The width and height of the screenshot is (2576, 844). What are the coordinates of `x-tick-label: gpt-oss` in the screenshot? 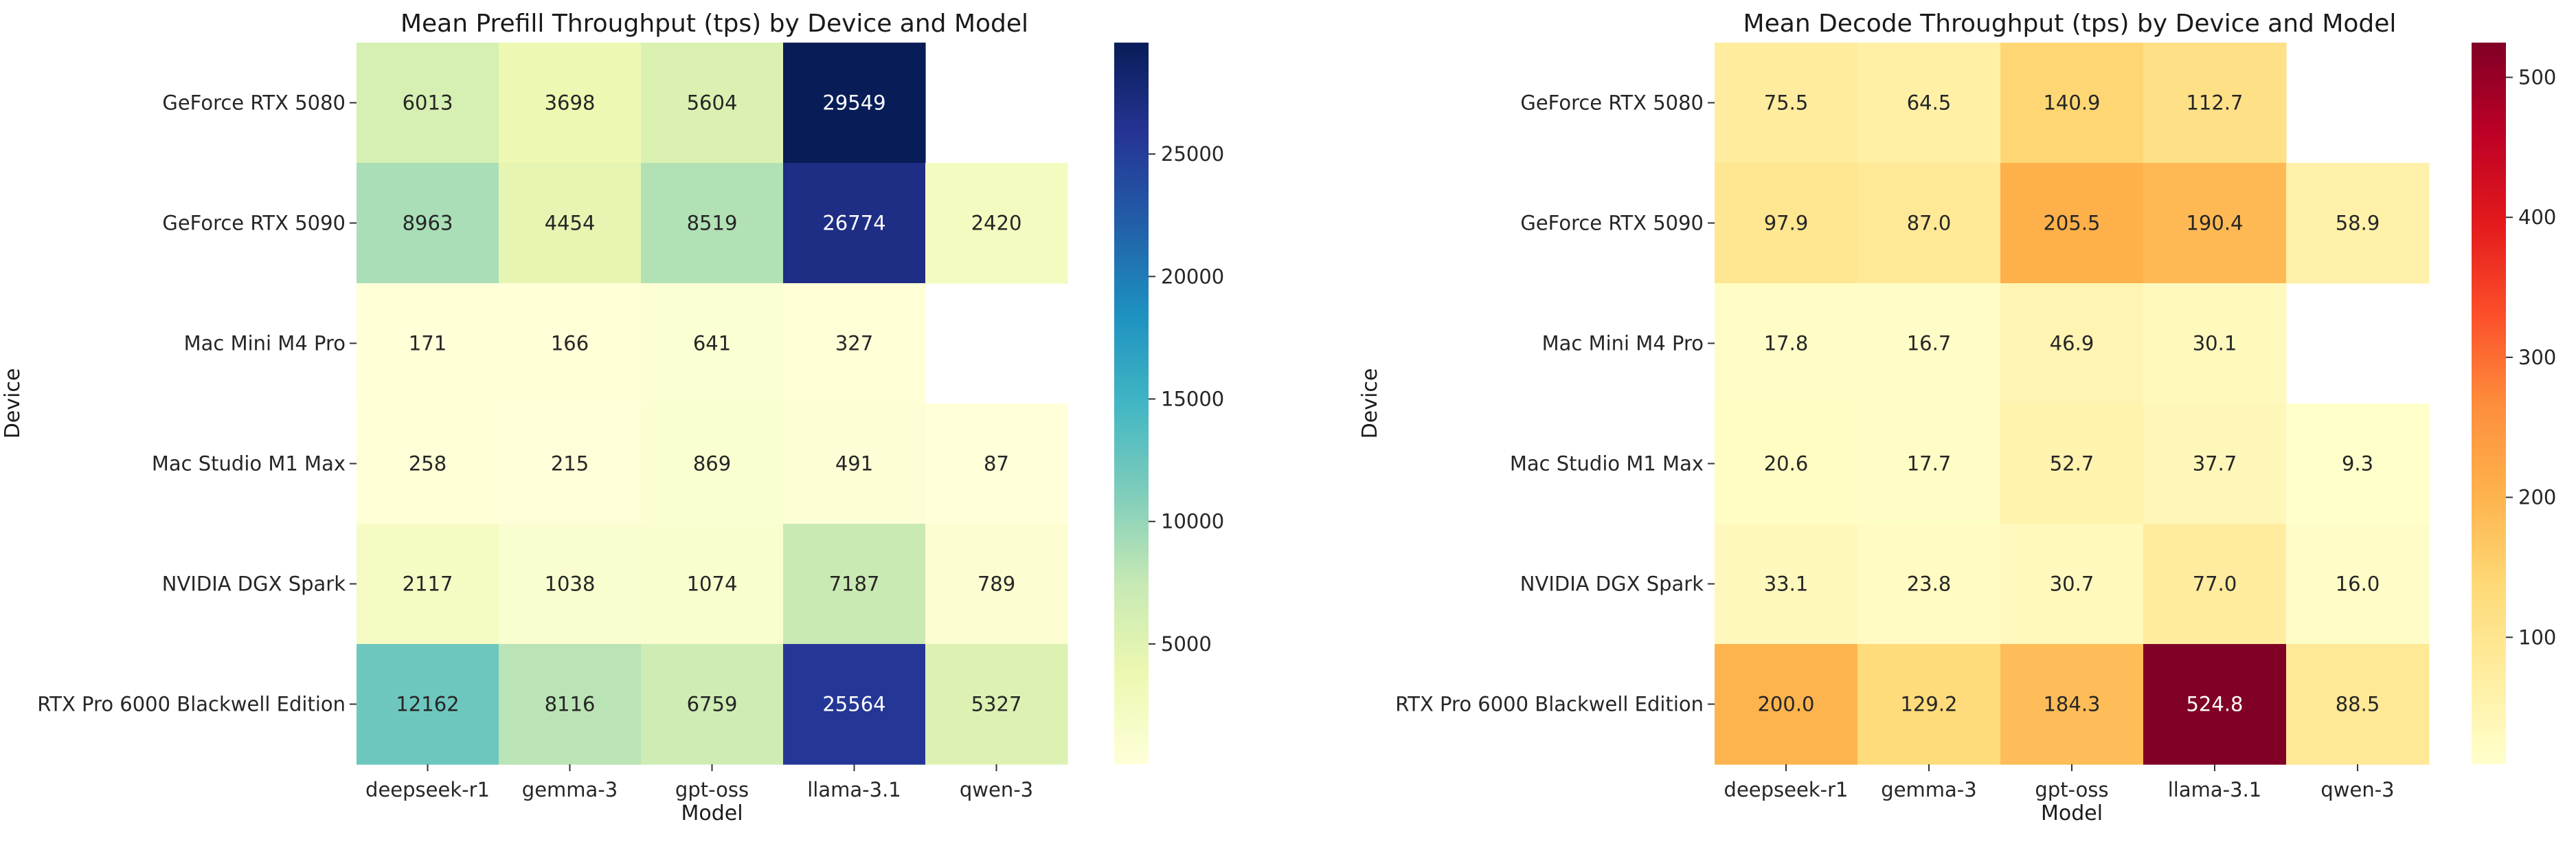 It's located at (2071, 789).